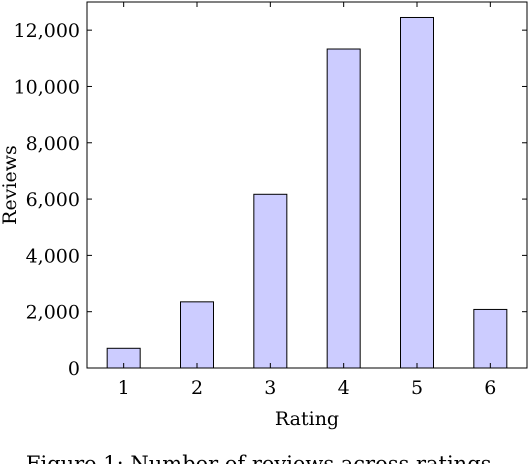 This screenshot has height=464, width=530. What do you see at coordinates (417, 388) in the screenshot?
I see `x-tick-label: 5` at bounding box center [417, 388].